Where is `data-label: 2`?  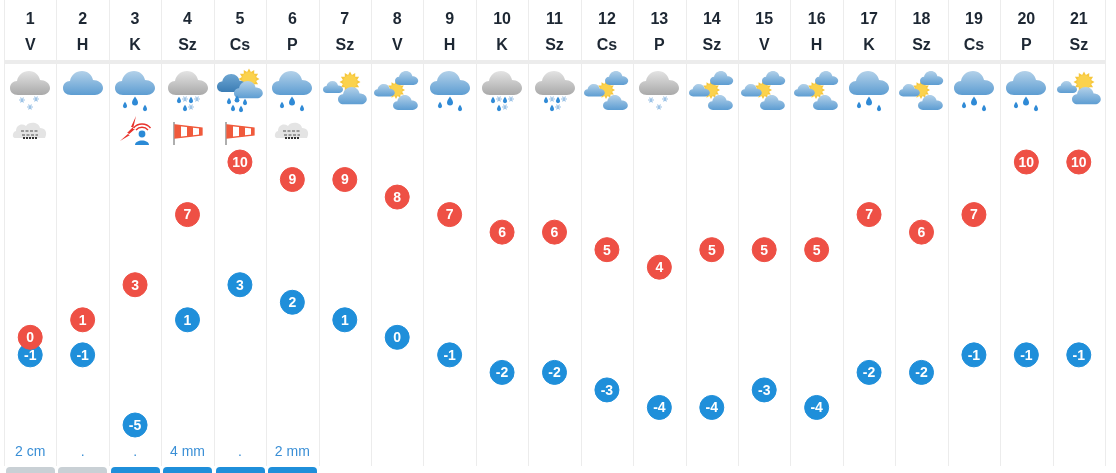 data-label: 2 is located at coordinates (292, 302).